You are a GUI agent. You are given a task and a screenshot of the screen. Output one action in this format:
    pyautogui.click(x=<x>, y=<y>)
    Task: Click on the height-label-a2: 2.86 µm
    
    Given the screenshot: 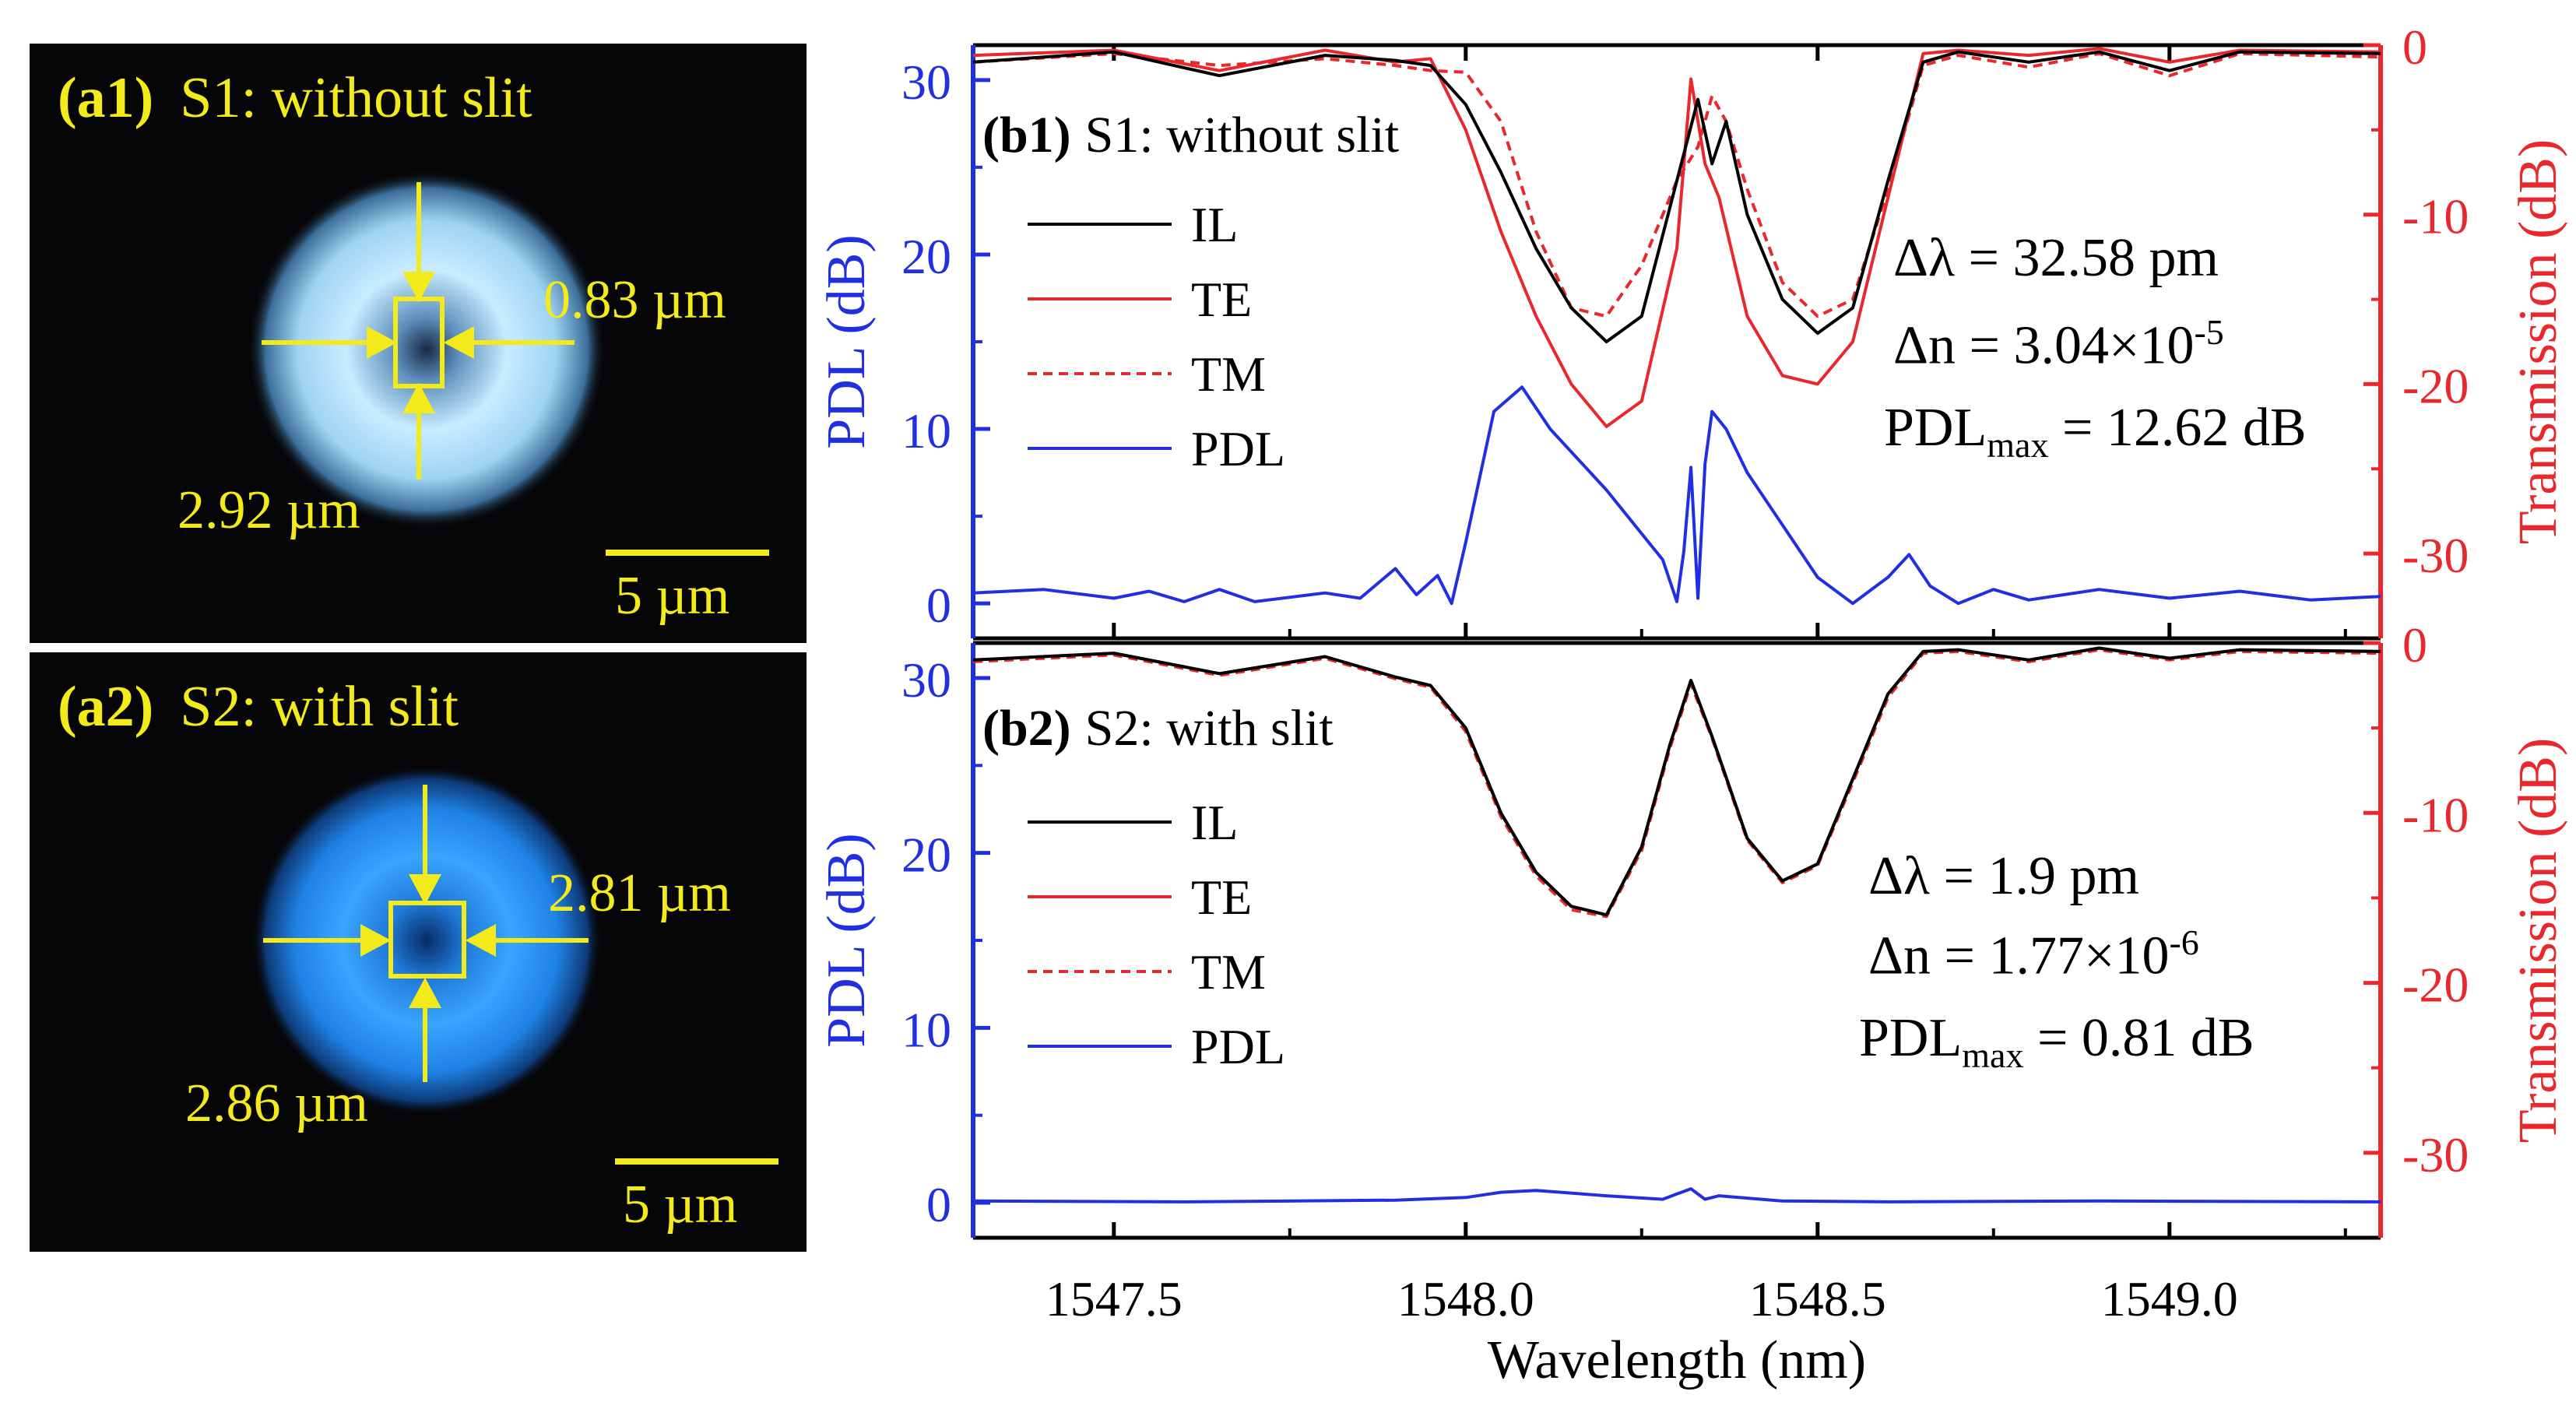 What is the action you would take?
    pyautogui.click(x=277, y=1103)
    